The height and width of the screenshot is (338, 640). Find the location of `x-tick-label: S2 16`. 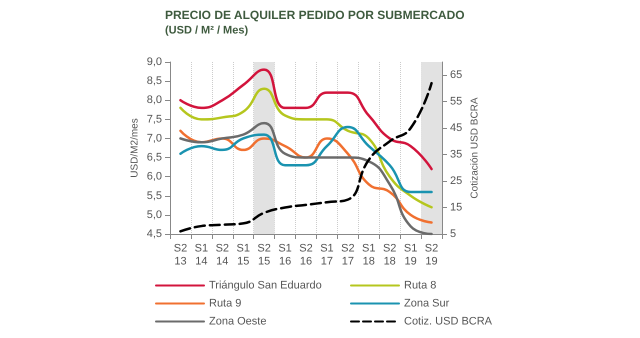

x-tick-label: S2 16 is located at coordinates (306, 255).